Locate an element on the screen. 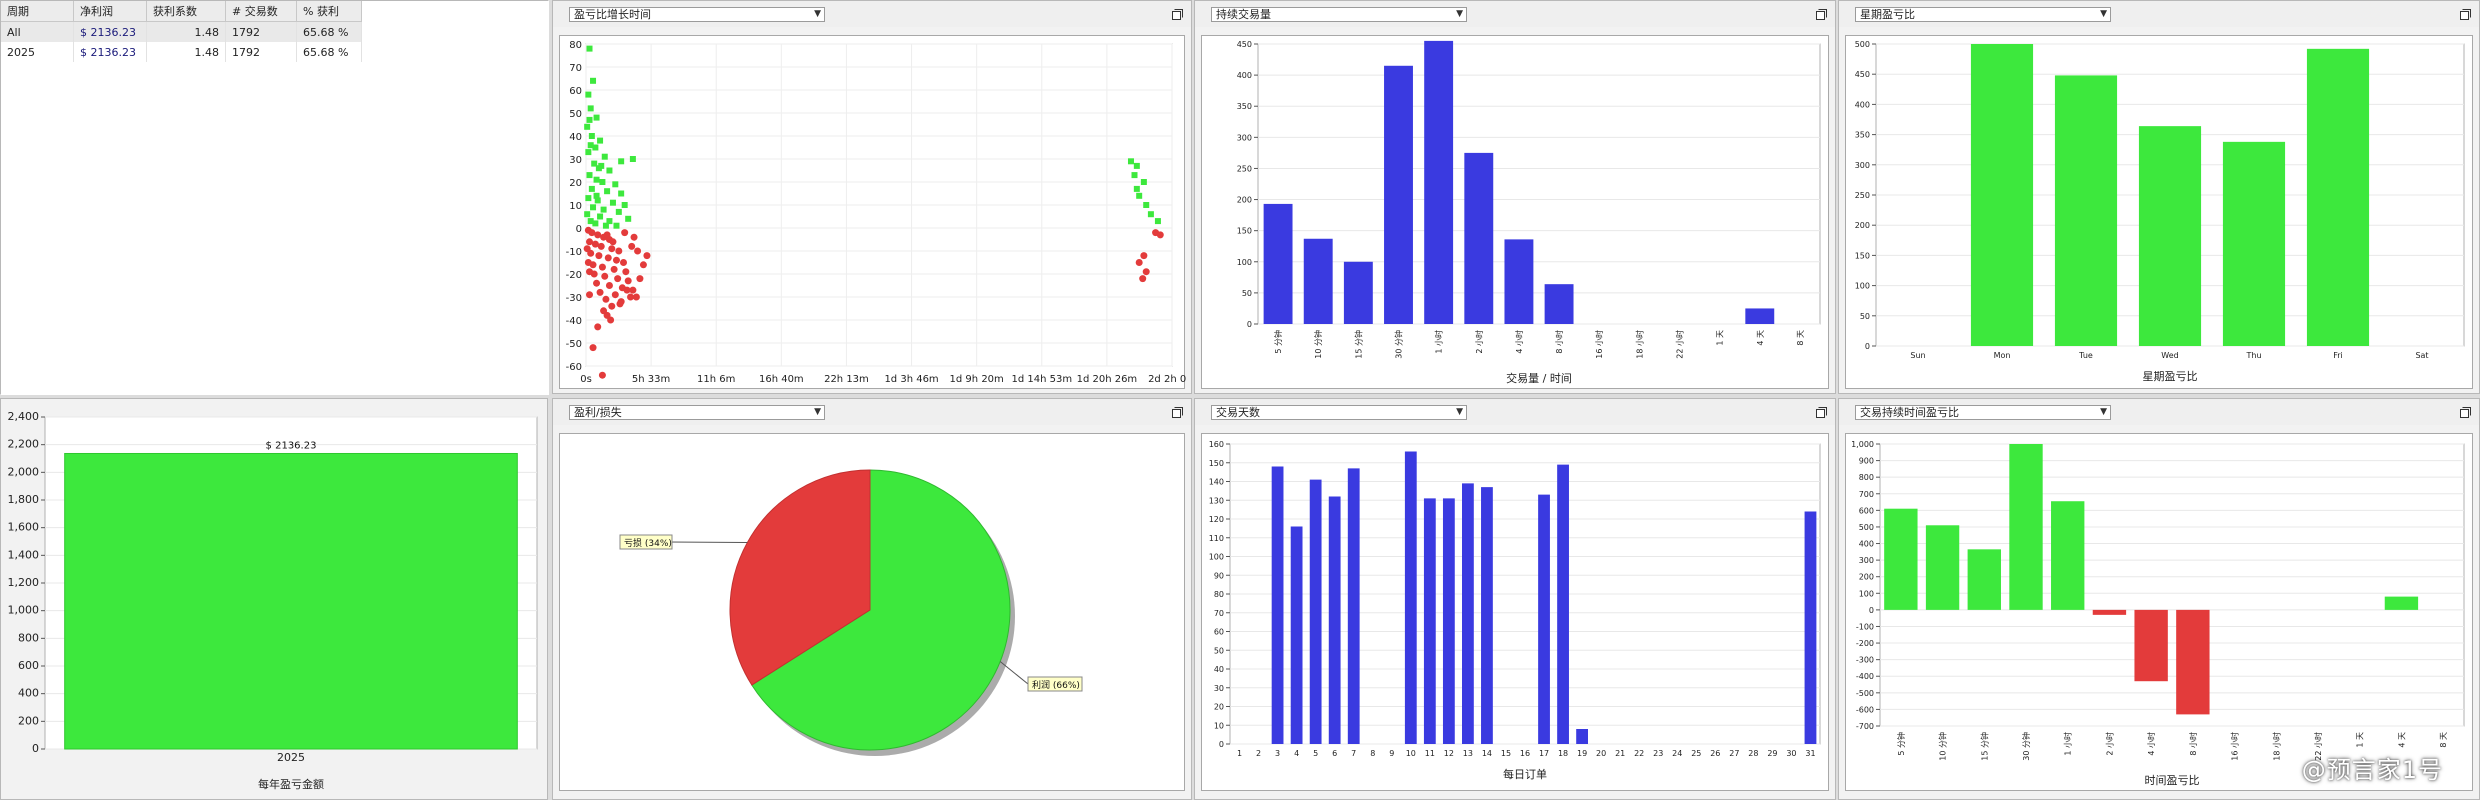  col-net-profit: 净利润 is located at coordinates (110, 11).